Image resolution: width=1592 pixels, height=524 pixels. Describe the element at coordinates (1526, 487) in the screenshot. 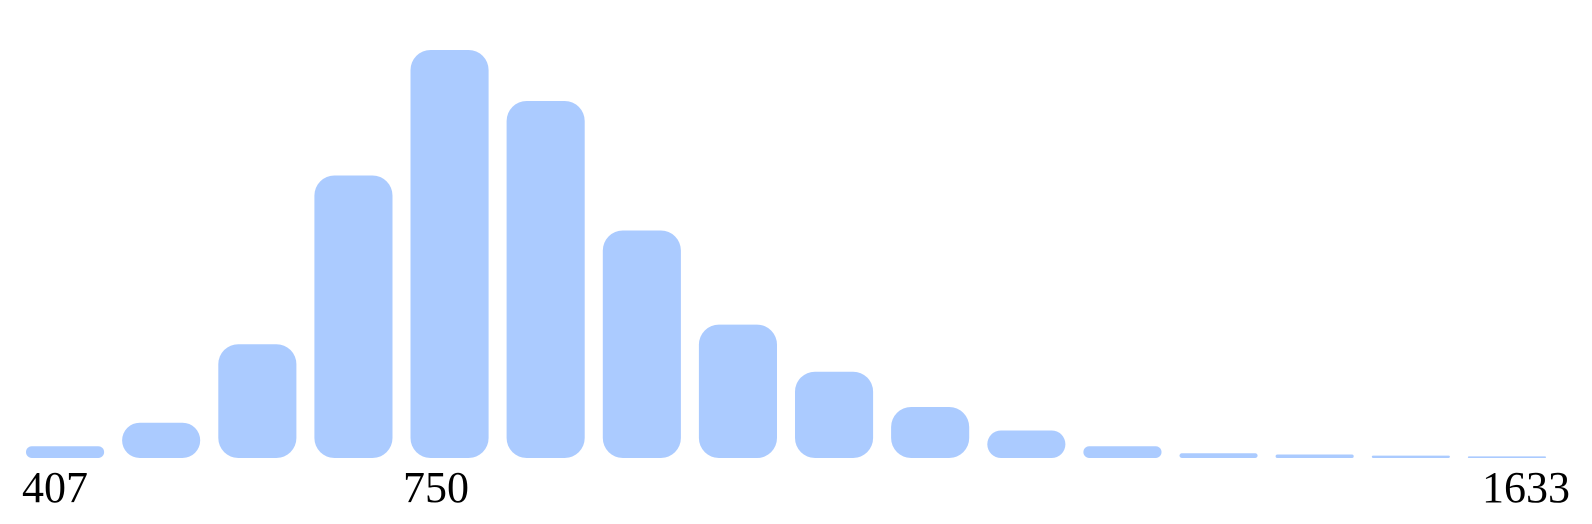

I see `tick-label-max: 1633` at that location.